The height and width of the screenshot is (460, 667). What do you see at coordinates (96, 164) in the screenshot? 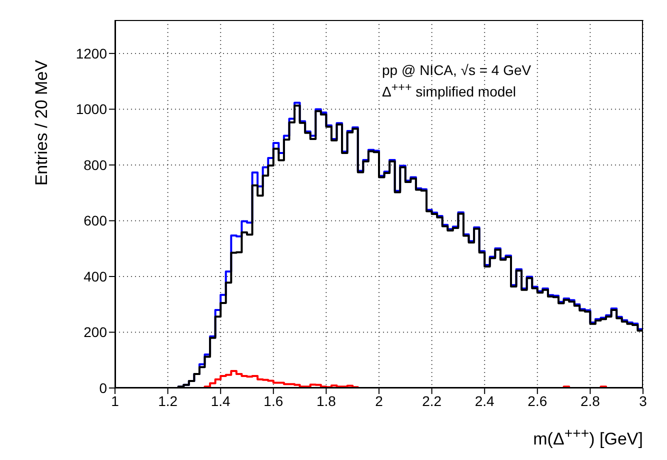
I see `y-tick-label: 800` at bounding box center [96, 164].